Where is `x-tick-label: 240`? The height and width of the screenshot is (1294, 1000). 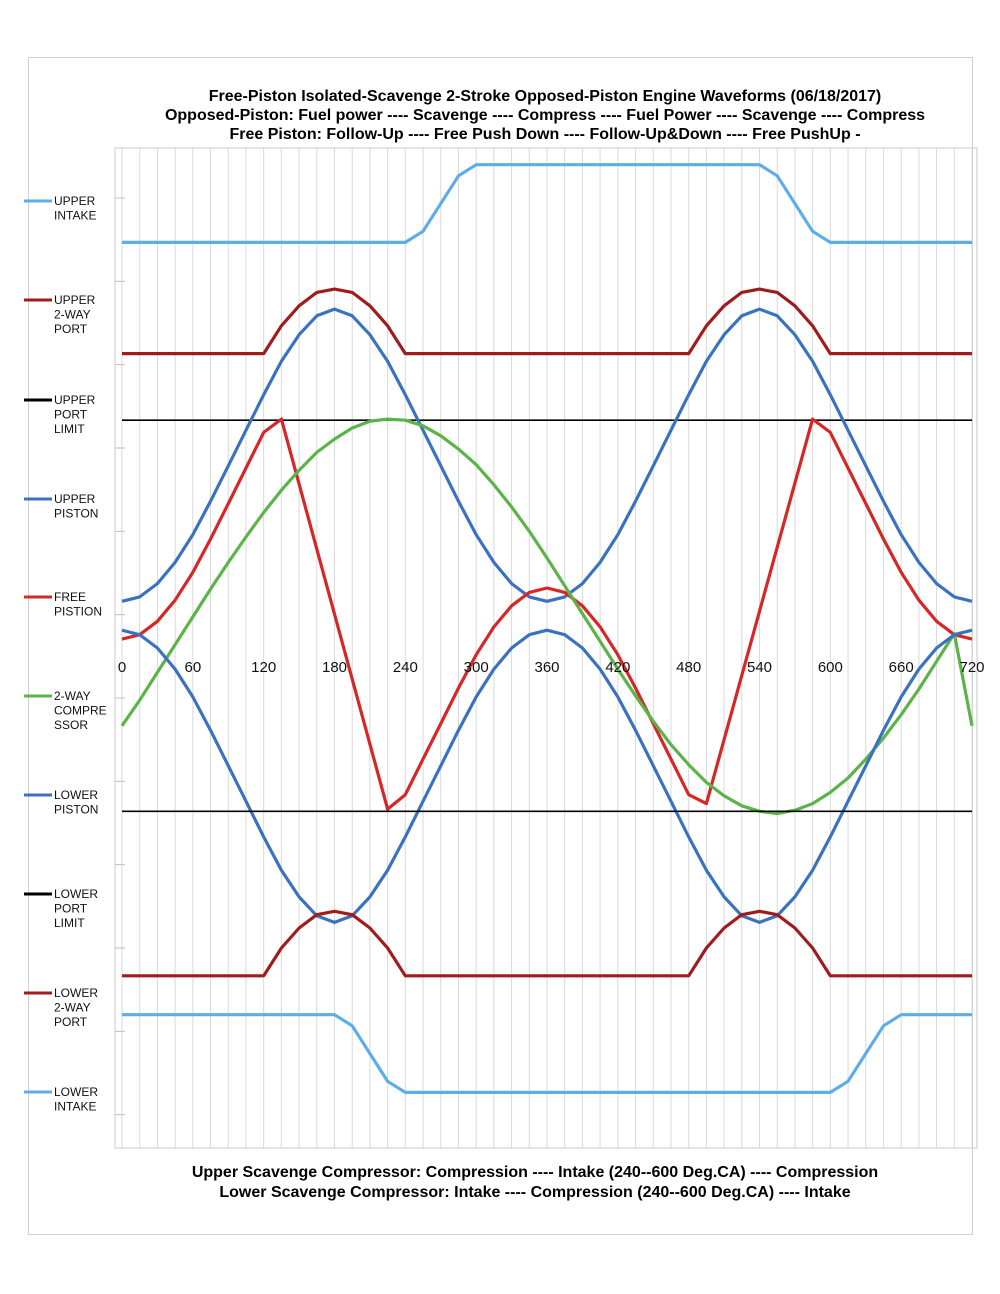 x-tick-label: 240 is located at coordinates (405, 667).